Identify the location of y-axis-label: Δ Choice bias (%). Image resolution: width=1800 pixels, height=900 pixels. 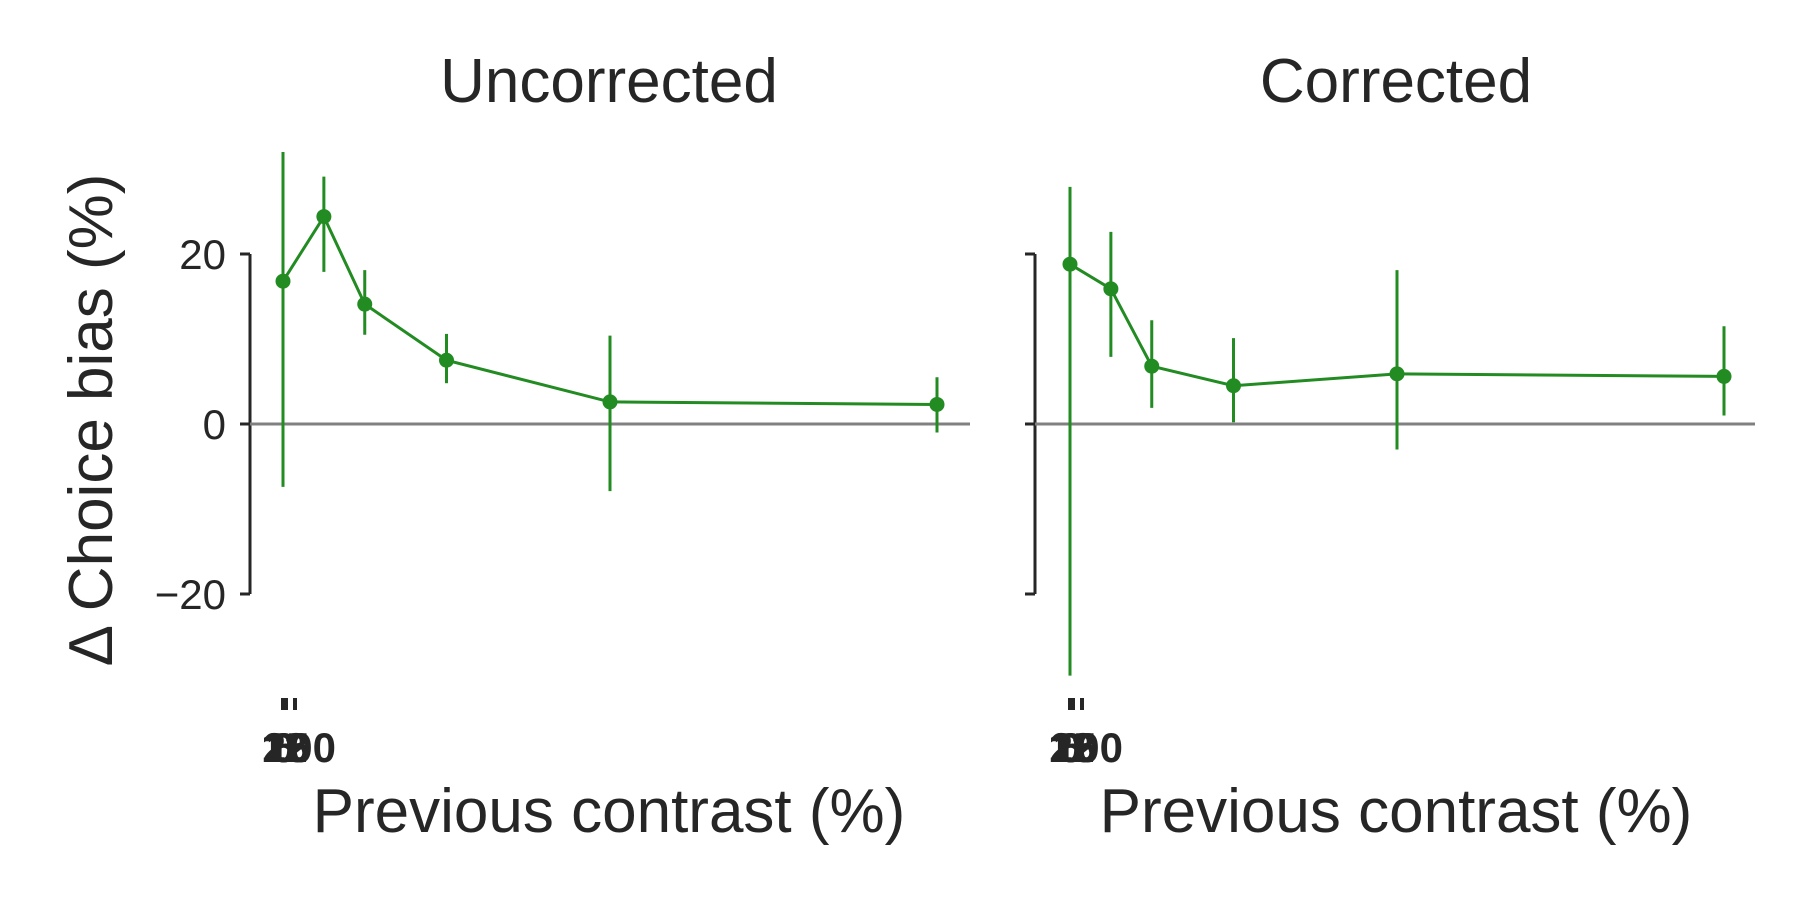
(91, 420).